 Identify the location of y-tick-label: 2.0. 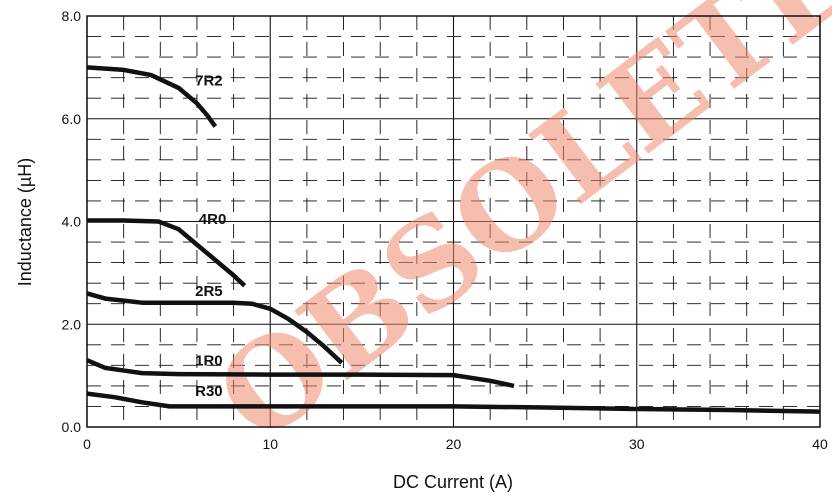
(72, 324).